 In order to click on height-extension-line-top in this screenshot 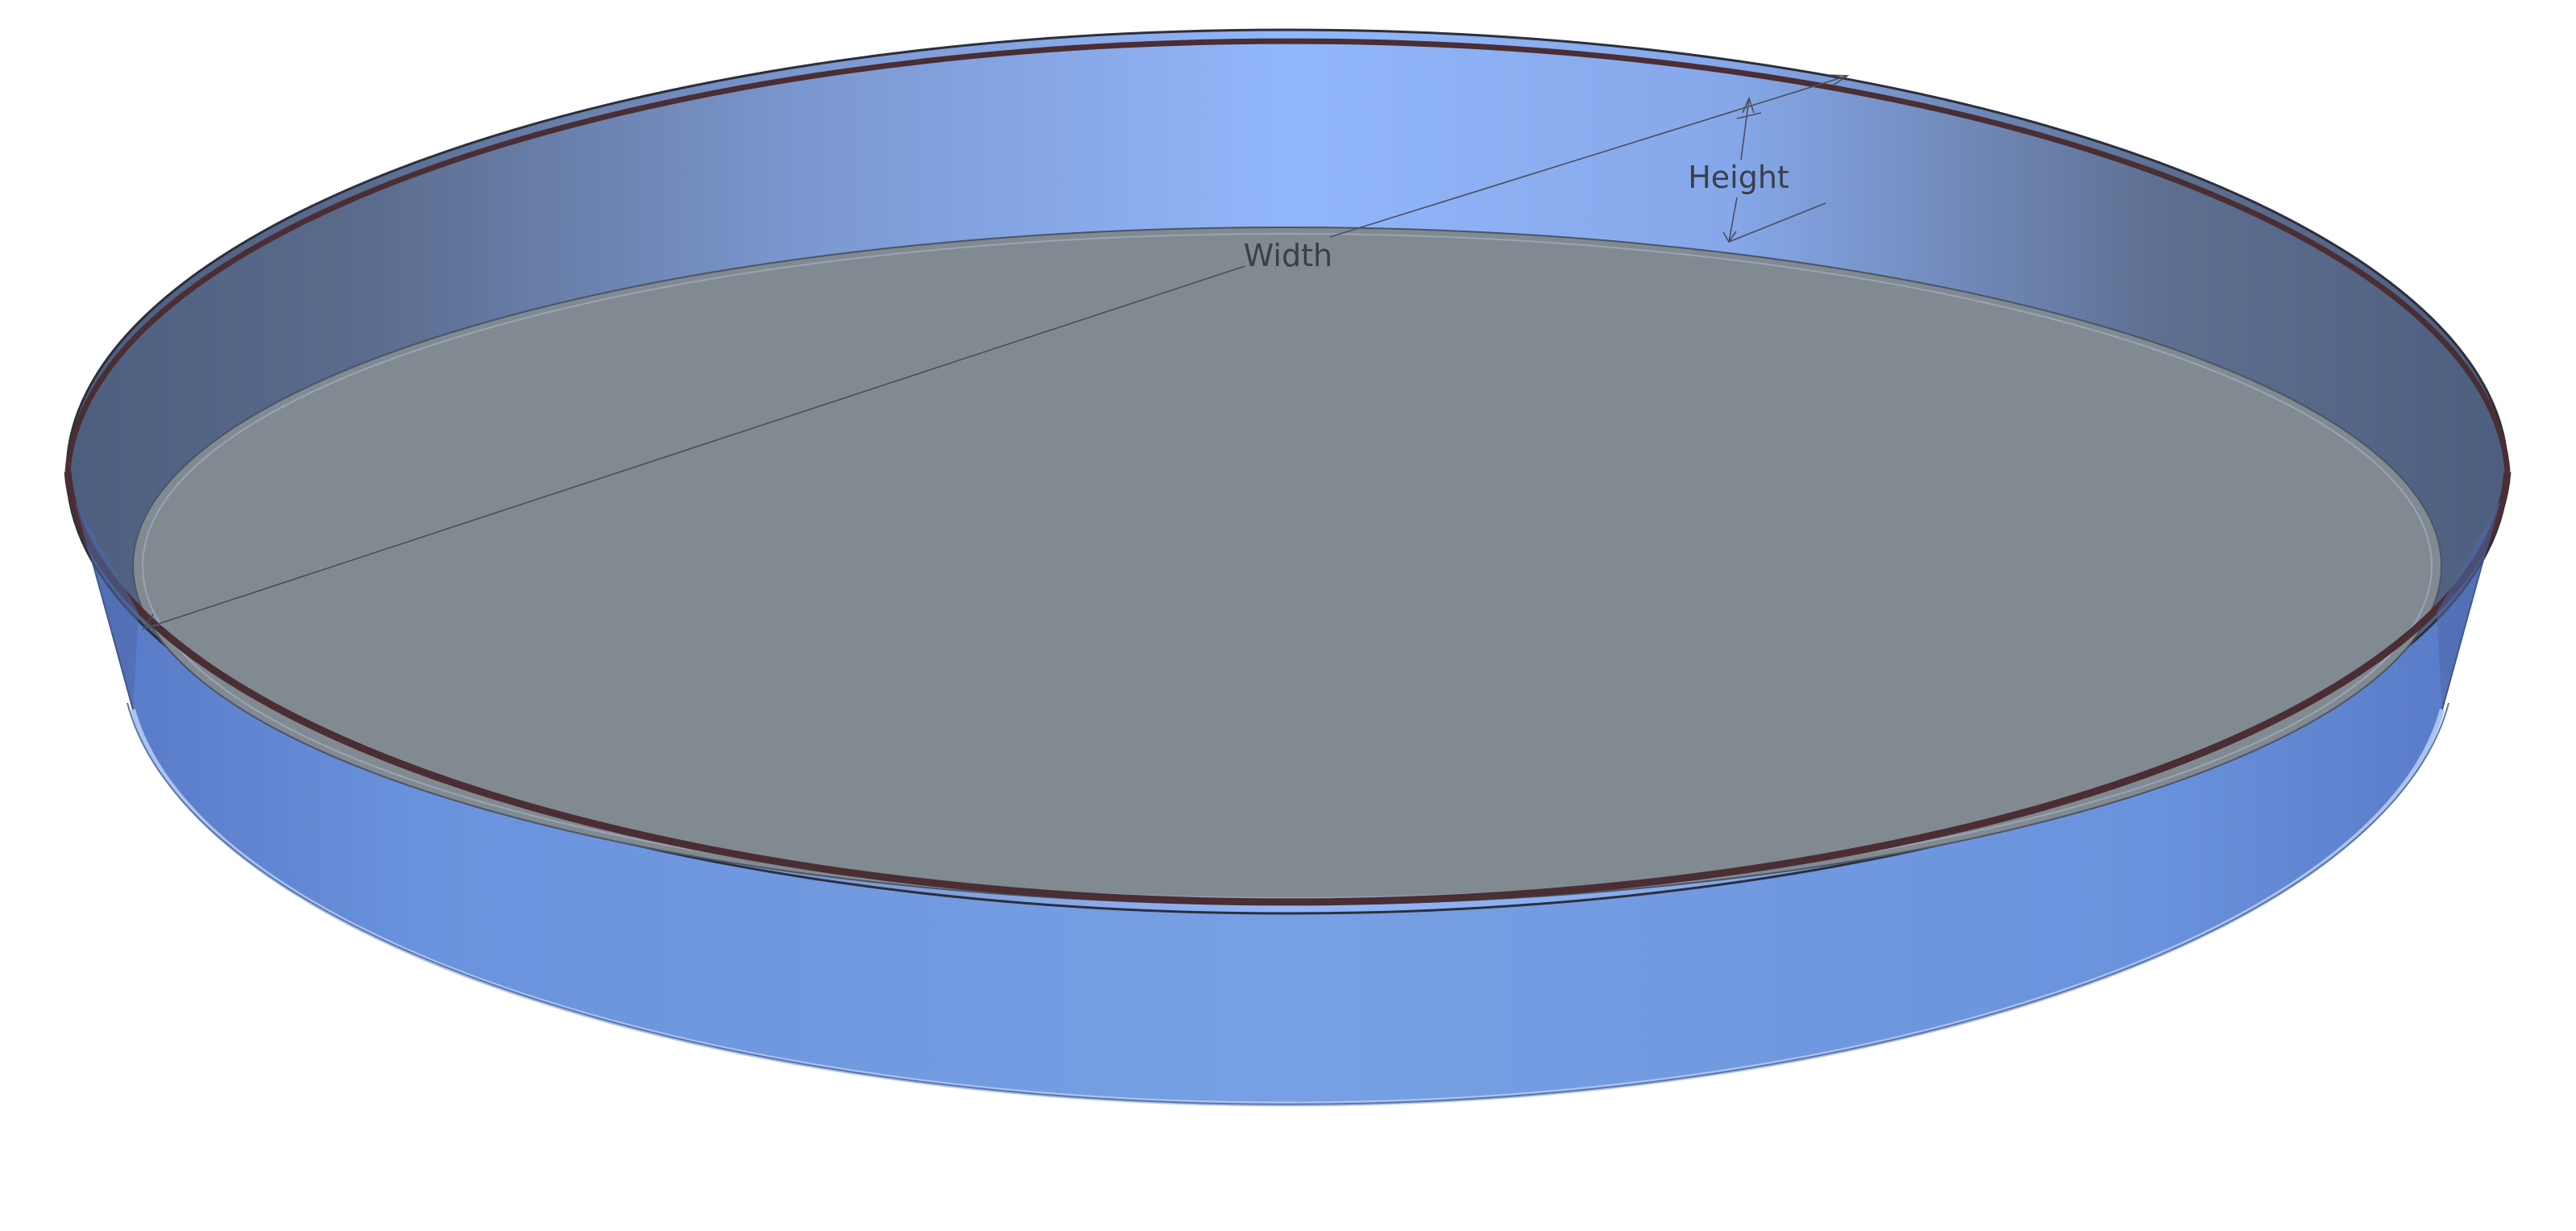, I will do `click(1749, 115)`.